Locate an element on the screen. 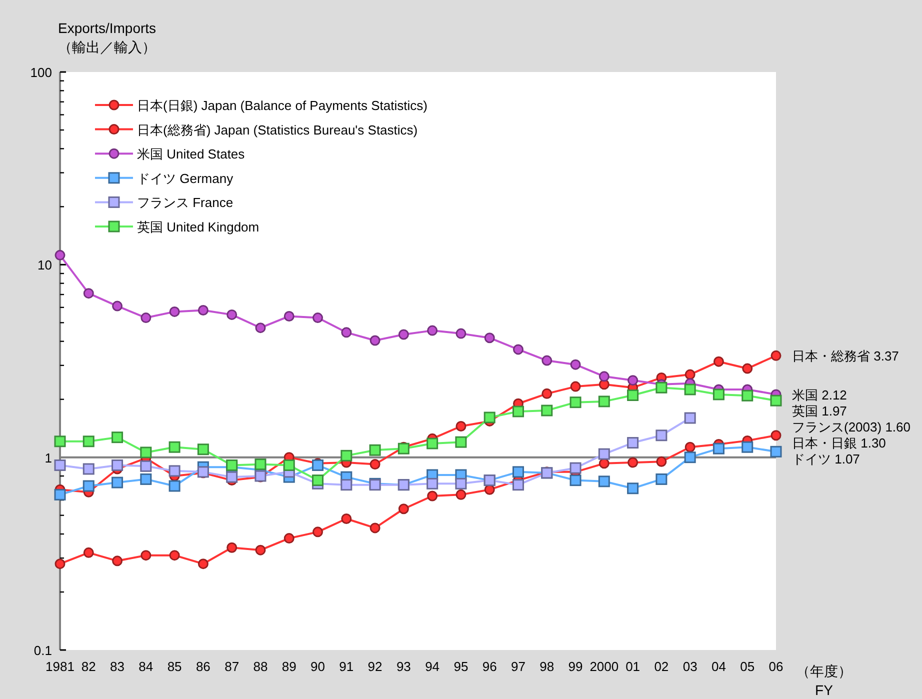 The height and width of the screenshot is (699, 922). x-tick-label: 86 is located at coordinates (203, 666).